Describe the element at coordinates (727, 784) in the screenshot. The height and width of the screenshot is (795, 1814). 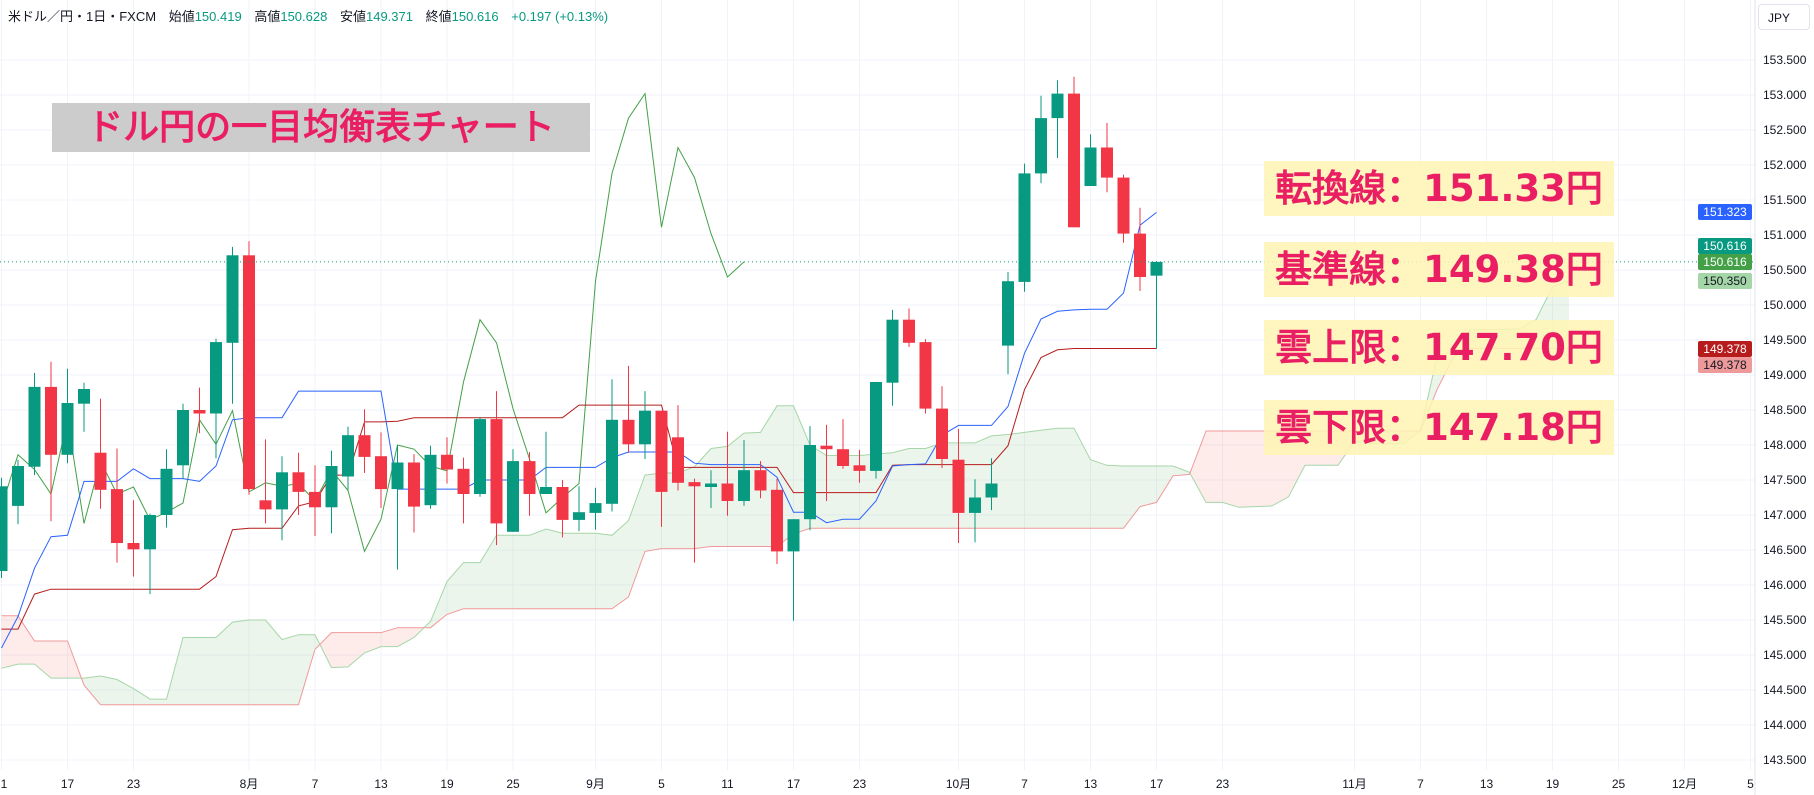
I see `time-tick-label: 11` at that location.